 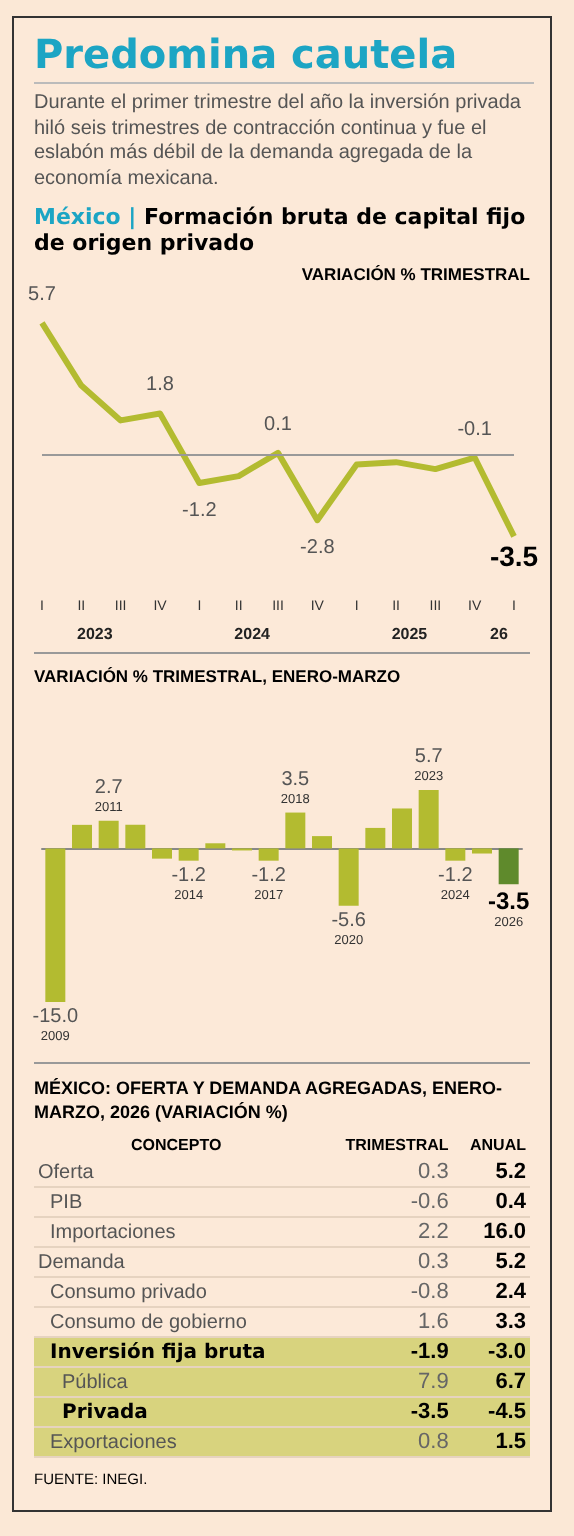 I want to click on data-label: 0.1, so click(x=278, y=424).